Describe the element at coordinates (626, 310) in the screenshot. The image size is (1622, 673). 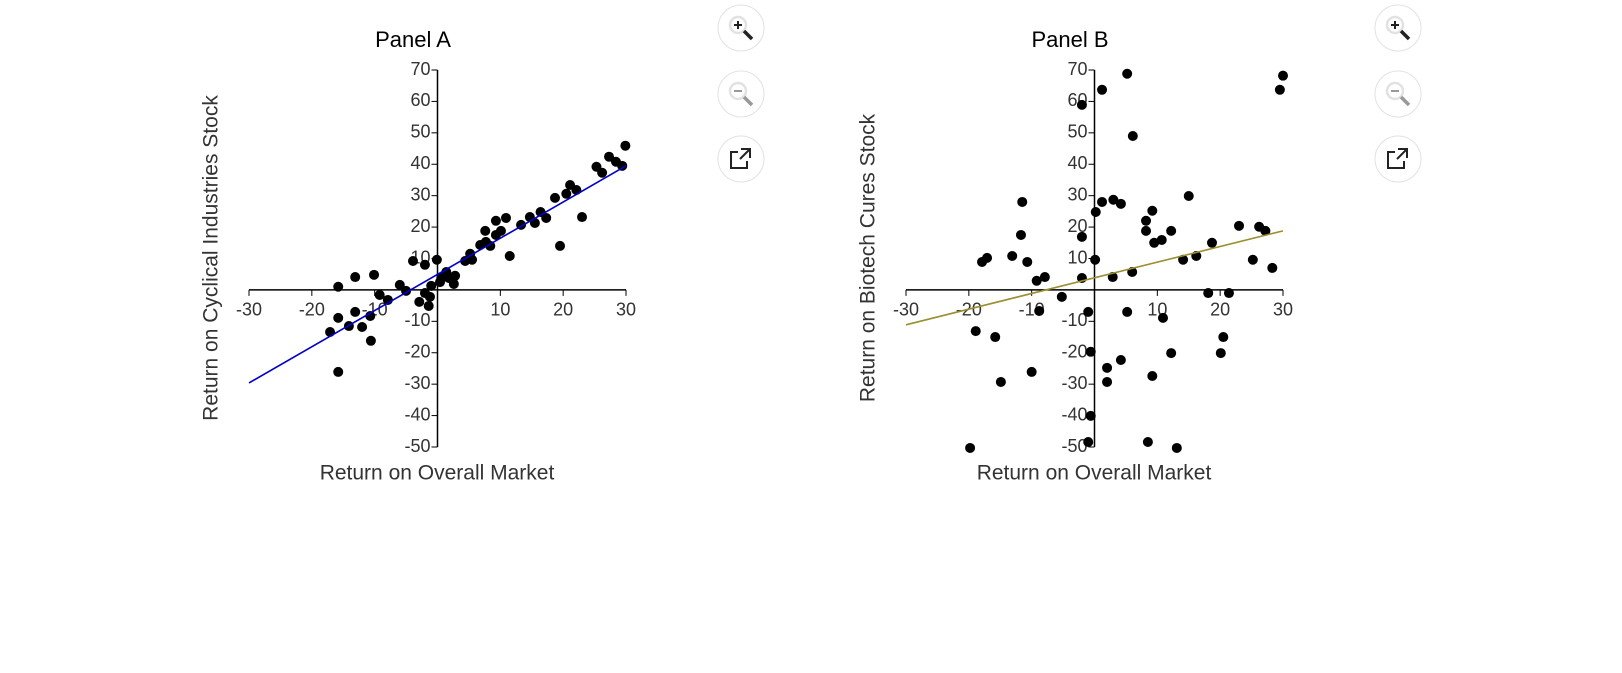
I see `x-tick-label: 30` at that location.